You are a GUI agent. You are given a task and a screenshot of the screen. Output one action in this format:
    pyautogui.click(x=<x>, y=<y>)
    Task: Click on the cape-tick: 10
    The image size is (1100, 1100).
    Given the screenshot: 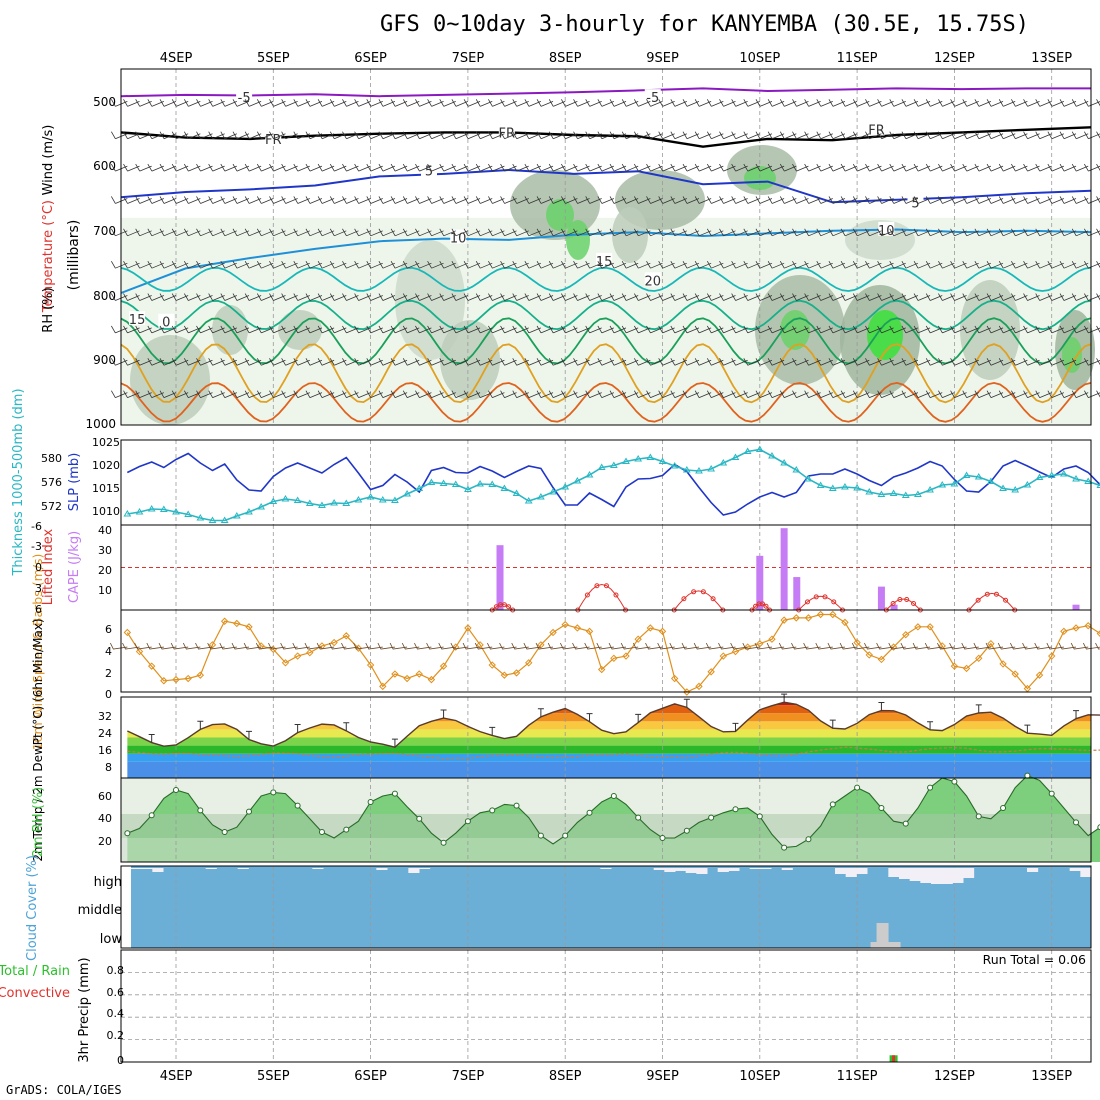 What is the action you would take?
    pyautogui.click(x=105, y=590)
    